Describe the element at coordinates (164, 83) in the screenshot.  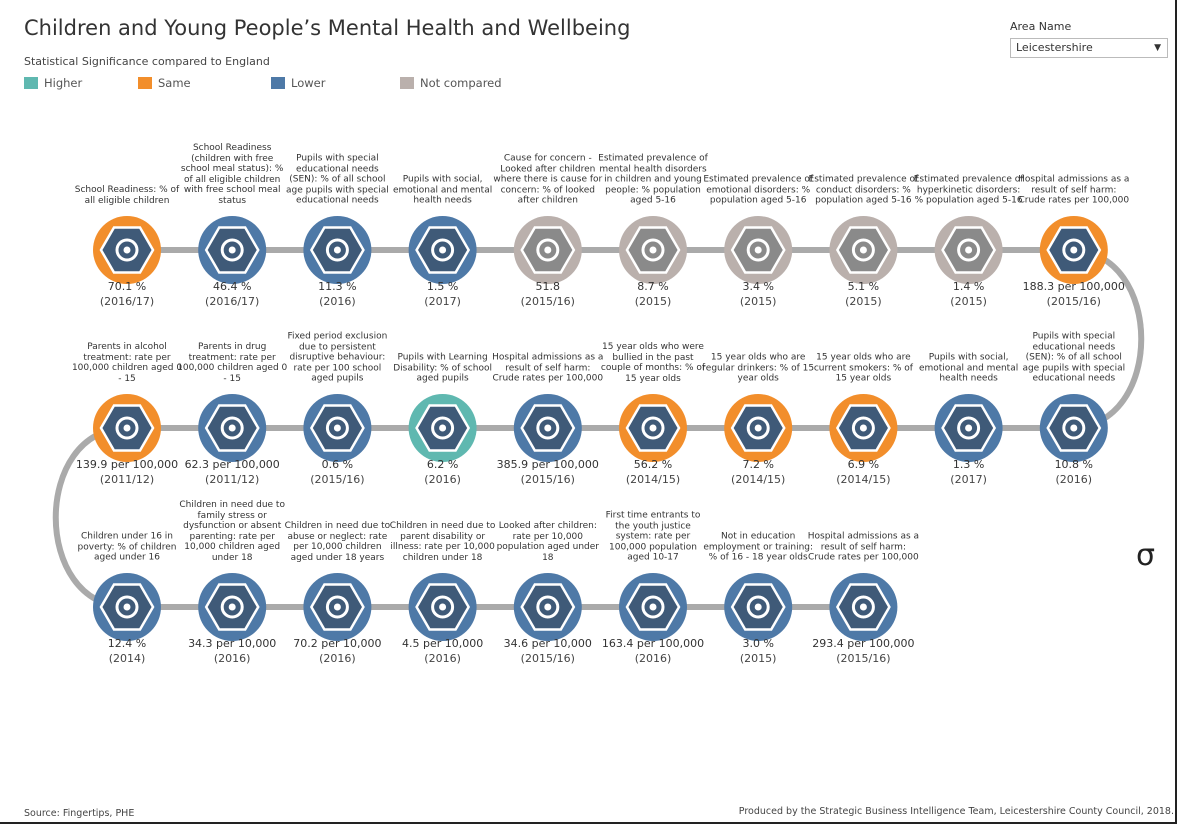
I see `legend-item: Same` at that location.